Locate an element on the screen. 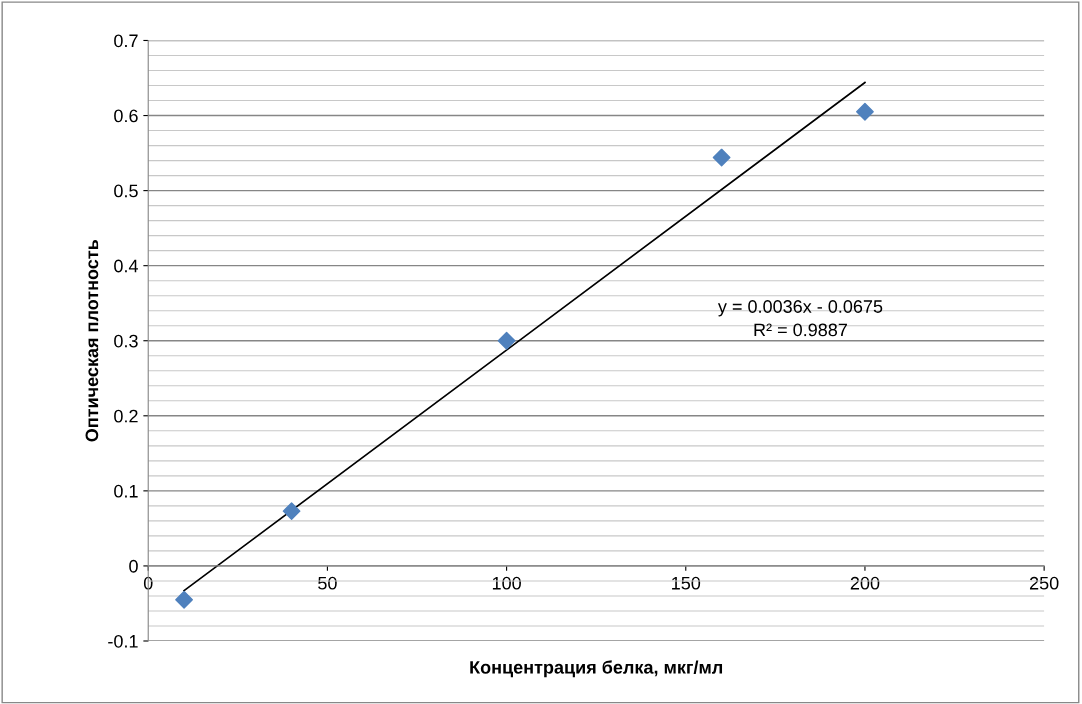  y-tick-label: 0.2 is located at coordinates (126, 416).